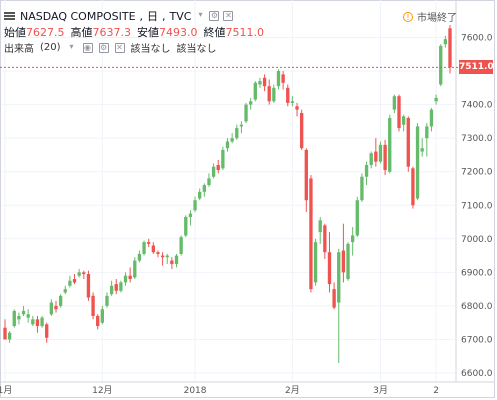 The height and width of the screenshot is (400, 497). Describe the element at coordinates (87, 47) in the screenshot. I see `eye-icon: ◉` at that location.